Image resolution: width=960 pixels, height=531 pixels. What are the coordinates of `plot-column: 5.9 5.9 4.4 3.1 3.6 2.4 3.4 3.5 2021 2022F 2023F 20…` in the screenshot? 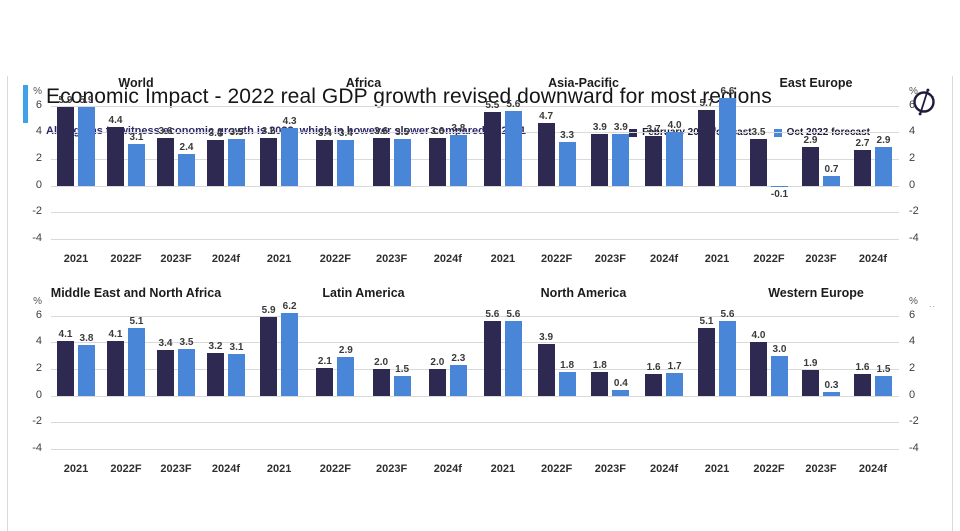 It's located at (151, 182).